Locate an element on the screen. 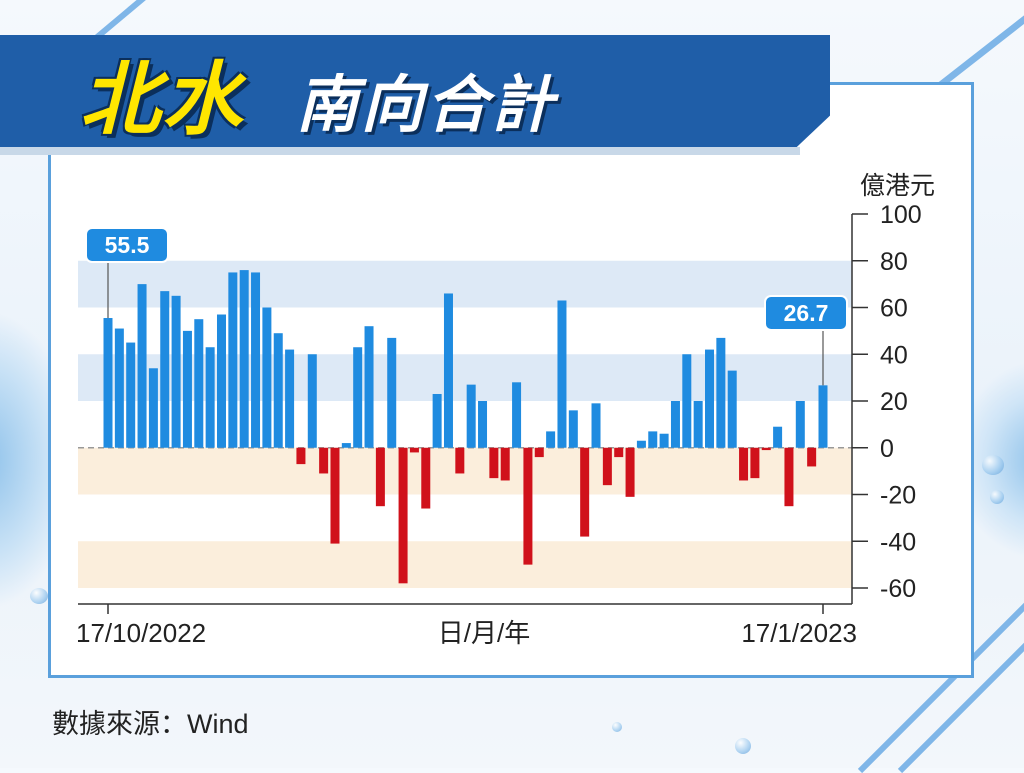  y-tick-label: 0 is located at coordinates (887, 449).